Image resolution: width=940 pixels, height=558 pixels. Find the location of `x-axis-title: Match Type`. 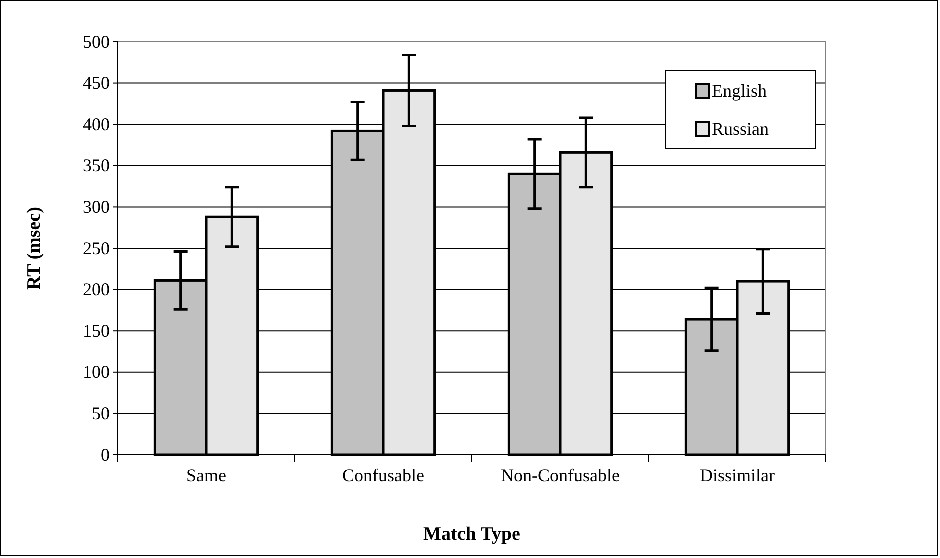

x-axis-title: Match Type is located at coordinates (472, 534).